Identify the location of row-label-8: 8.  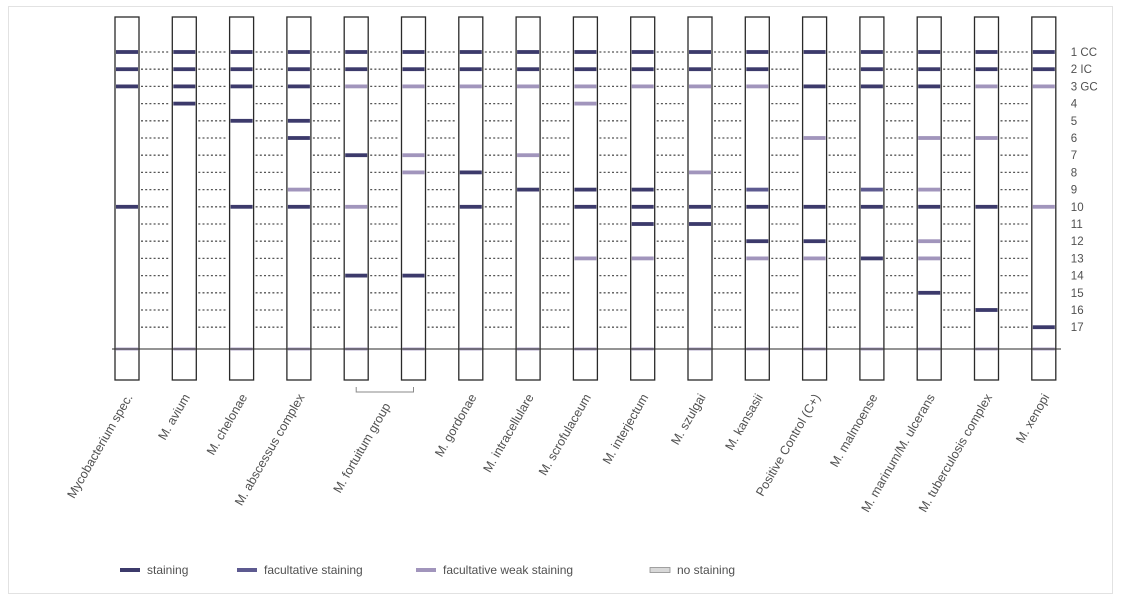
(1074, 173).